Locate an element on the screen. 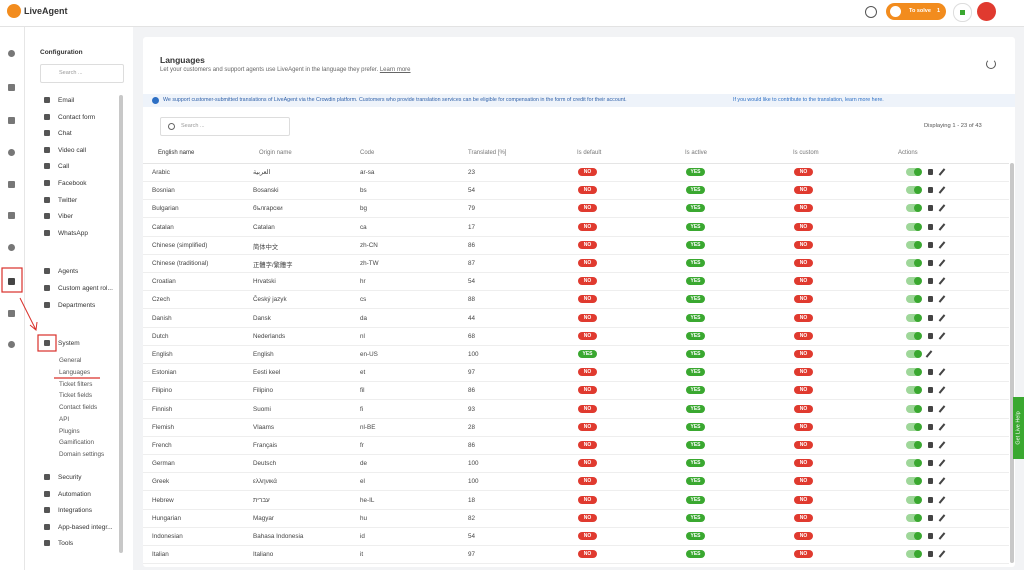 Image resolution: width=1024 pixels, height=570 pixels. add-button is located at coordinates (871, 12).